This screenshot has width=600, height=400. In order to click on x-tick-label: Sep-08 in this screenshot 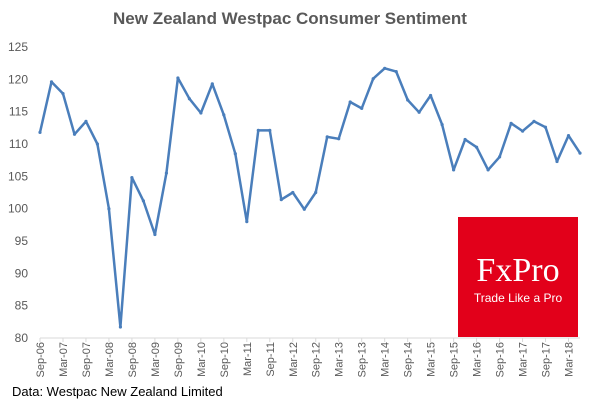, I will do `click(133, 359)`.